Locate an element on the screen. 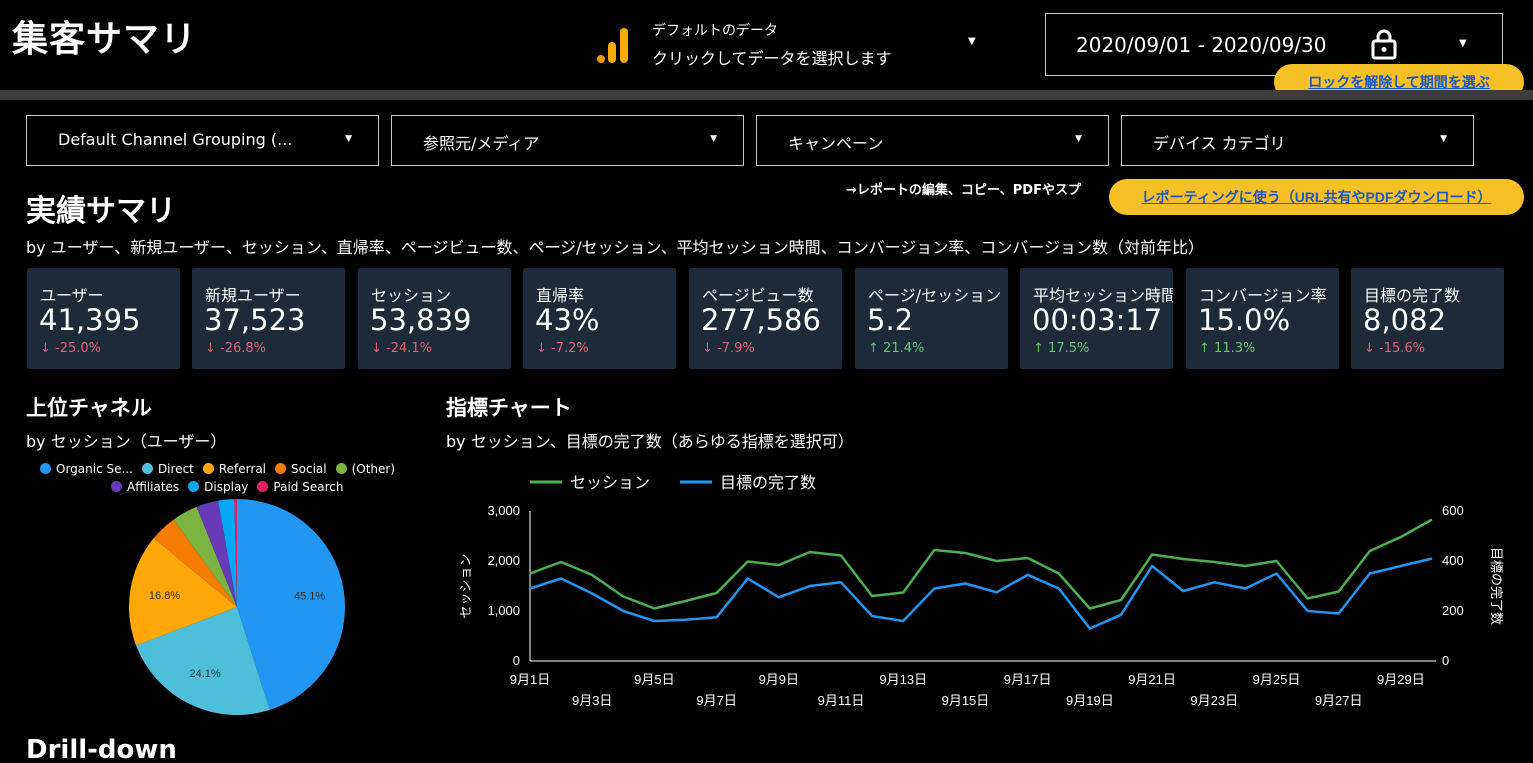 The height and width of the screenshot is (763, 1533). kpi-delta-value: -15.6% is located at coordinates (1402, 348).